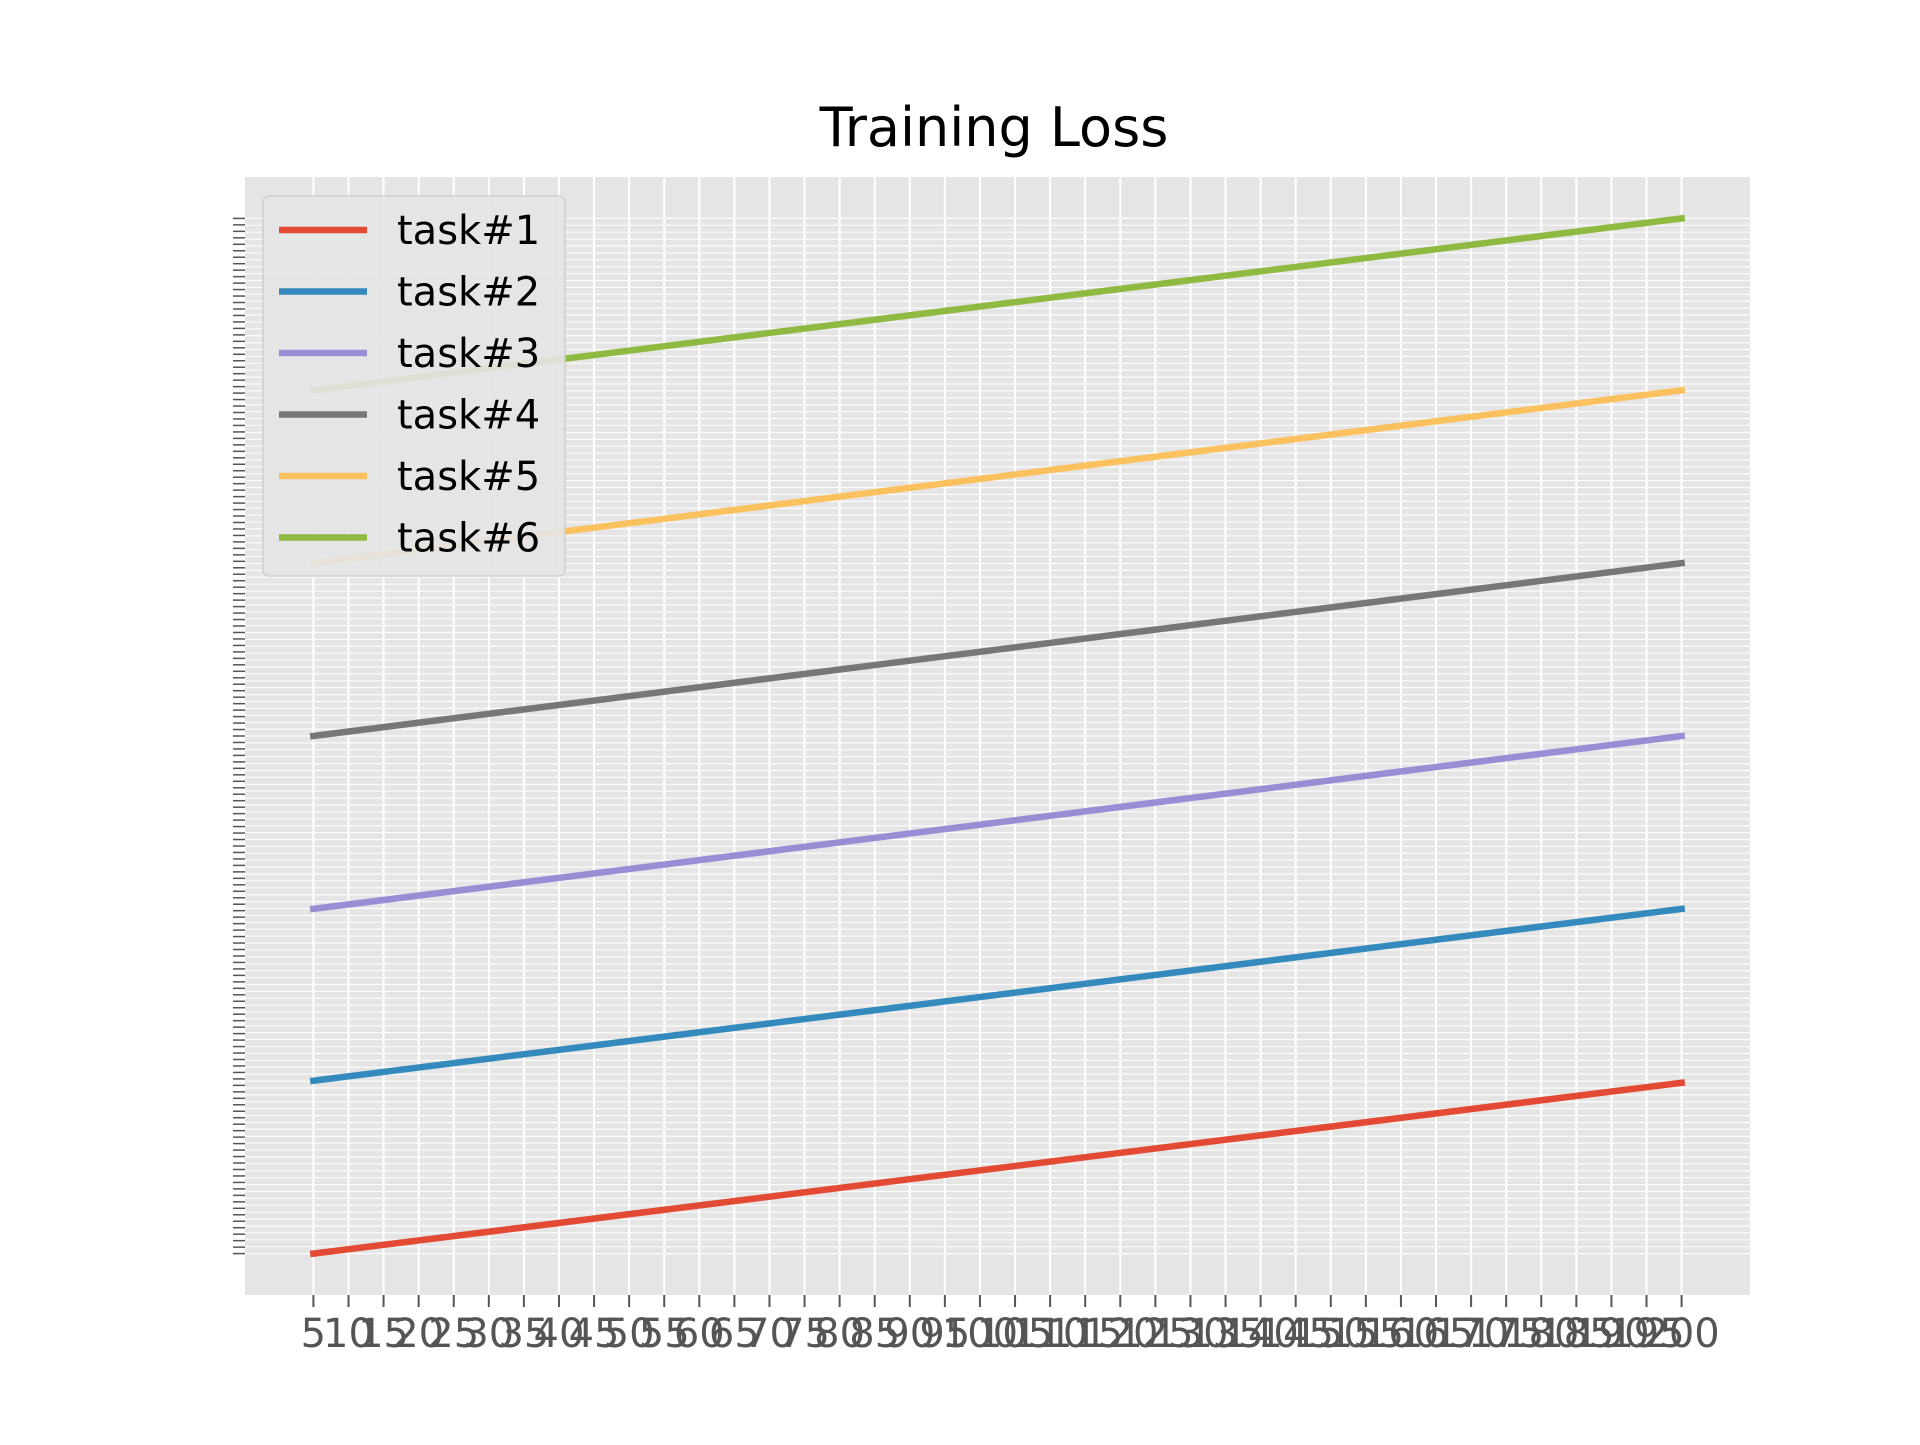 This screenshot has height=1445, width=1920. I want to click on x-tick-label: 195, so click(1646, 1334).